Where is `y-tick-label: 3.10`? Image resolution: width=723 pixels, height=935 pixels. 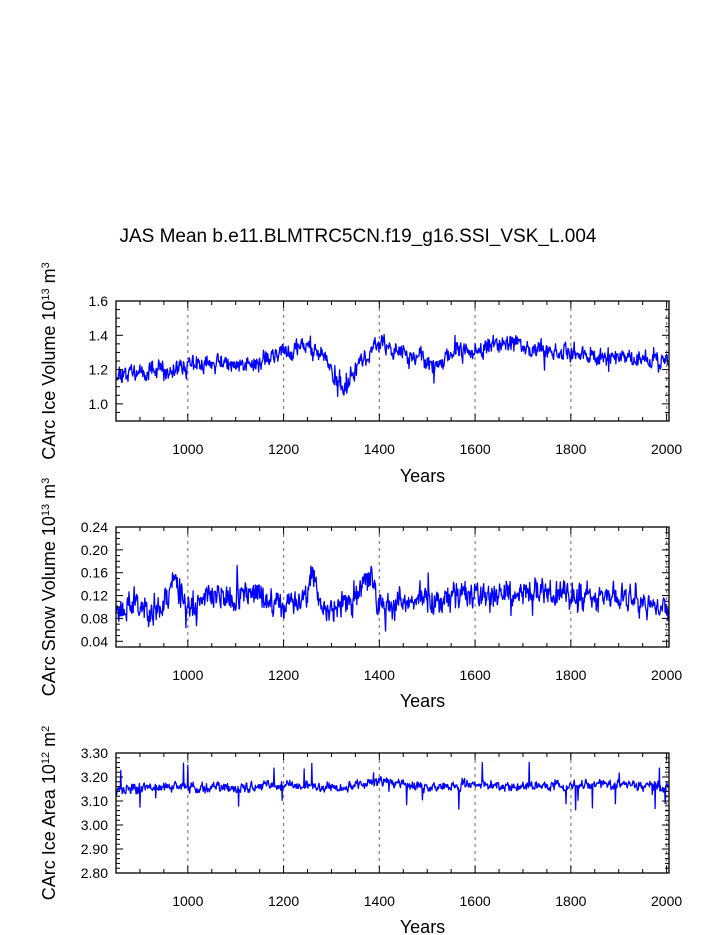
y-tick-label: 3.10 is located at coordinates (94, 801).